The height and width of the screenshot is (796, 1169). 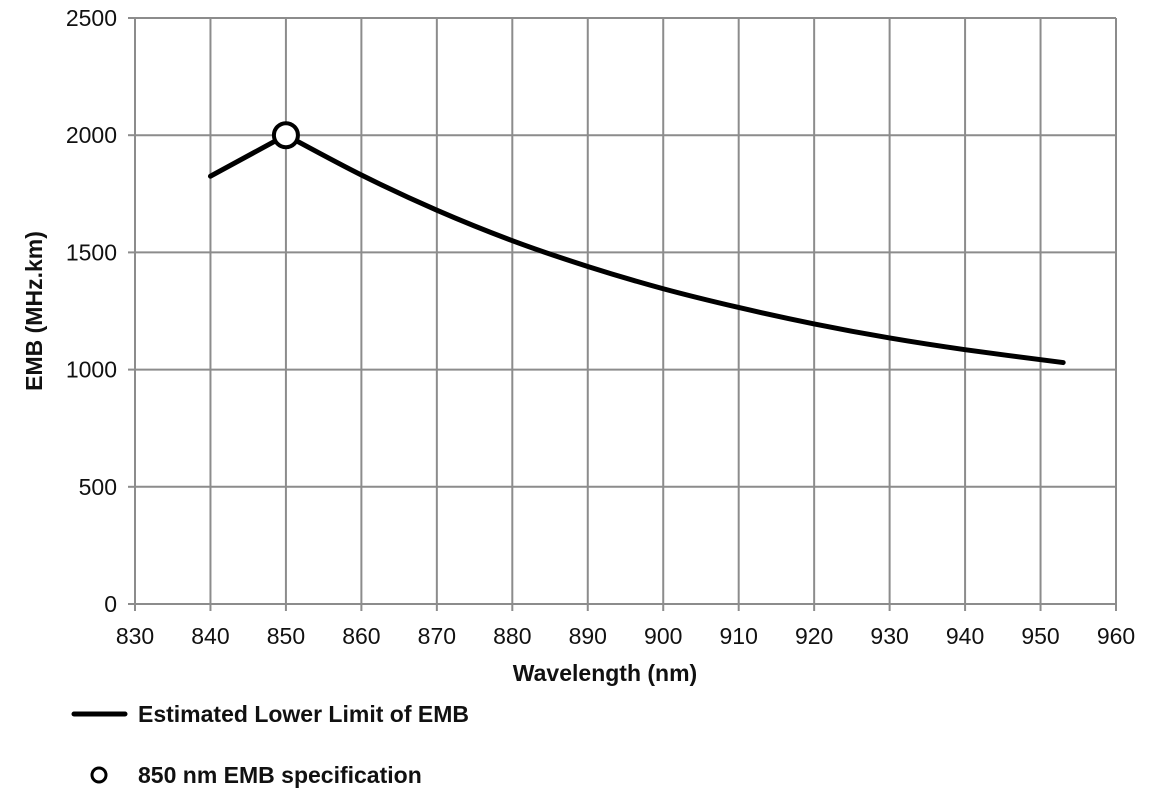 I want to click on x-tick-label: 940, so click(x=965, y=636).